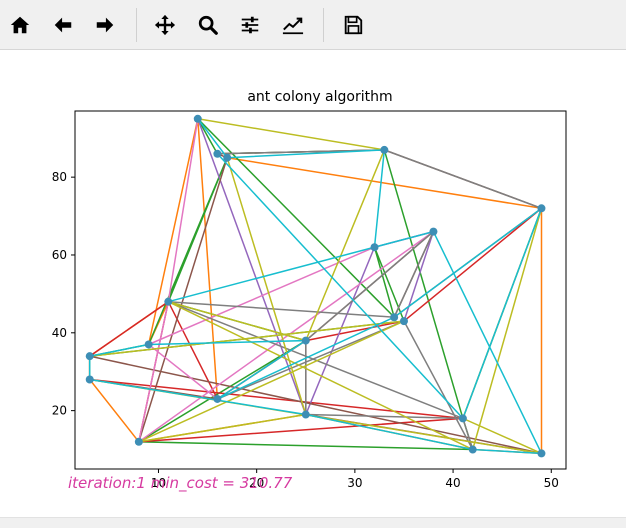 This screenshot has width=626, height=528. I want to click on y-axis: 20 40 60 80, so click(63, 294).